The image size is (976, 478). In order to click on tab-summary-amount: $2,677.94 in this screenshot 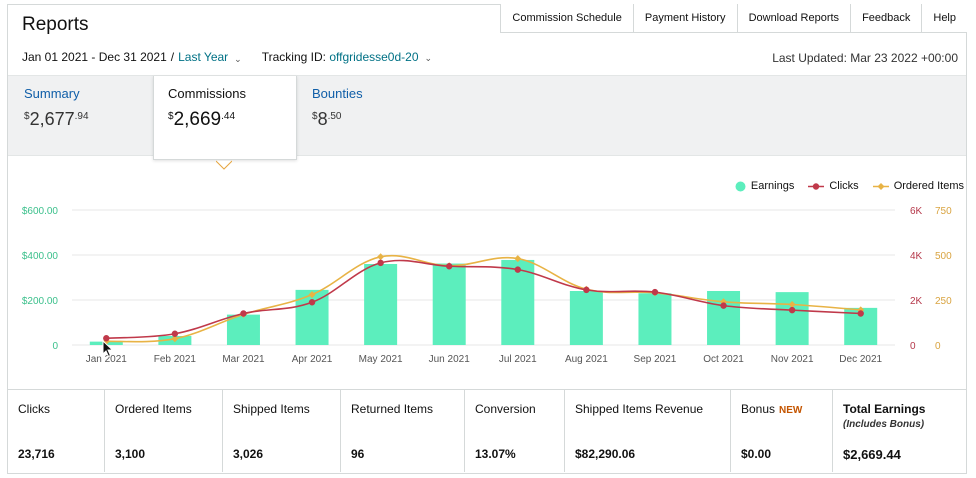, I will do `click(56, 119)`.